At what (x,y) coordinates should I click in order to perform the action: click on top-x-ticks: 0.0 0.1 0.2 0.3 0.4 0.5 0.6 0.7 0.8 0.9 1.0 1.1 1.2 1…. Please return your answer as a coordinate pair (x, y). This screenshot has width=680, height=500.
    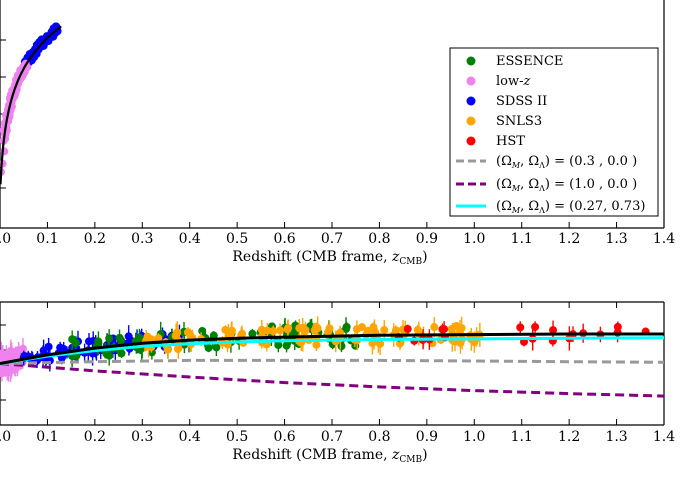
    Looking at the image, I should click on (337, 234).